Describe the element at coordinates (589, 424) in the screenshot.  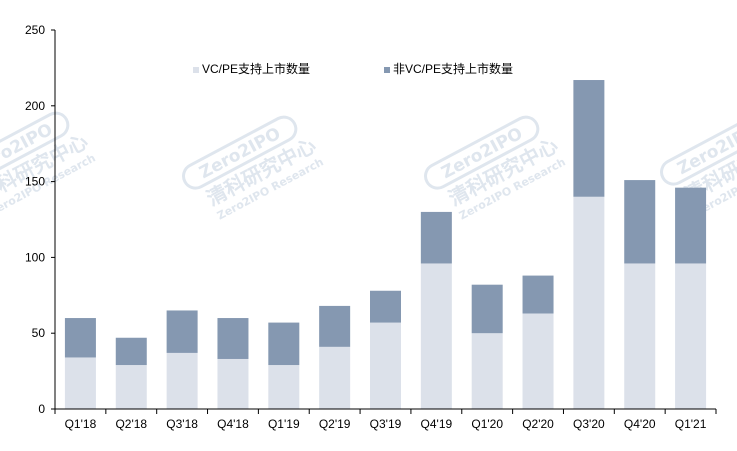
I see `x-tick-label: Q3'20` at that location.